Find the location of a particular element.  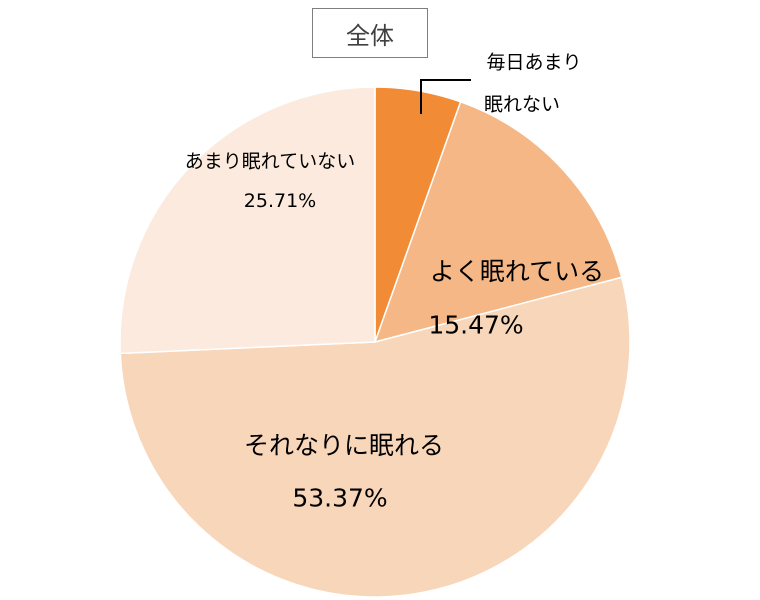

slice-label-sleep-well: よく眠れている is located at coordinates (517, 271).